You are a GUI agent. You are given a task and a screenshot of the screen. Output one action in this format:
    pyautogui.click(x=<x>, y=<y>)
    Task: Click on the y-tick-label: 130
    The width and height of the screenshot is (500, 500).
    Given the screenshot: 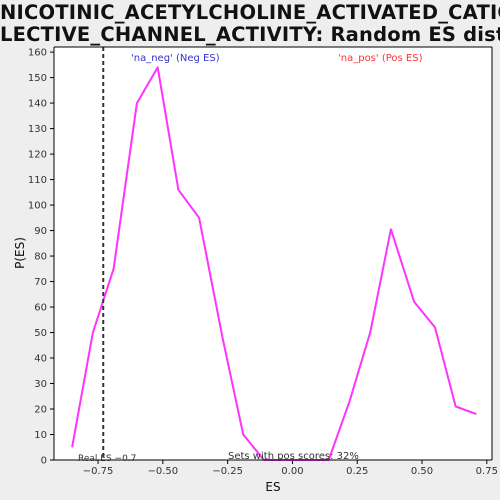 What is the action you would take?
    pyautogui.click(x=37, y=129)
    